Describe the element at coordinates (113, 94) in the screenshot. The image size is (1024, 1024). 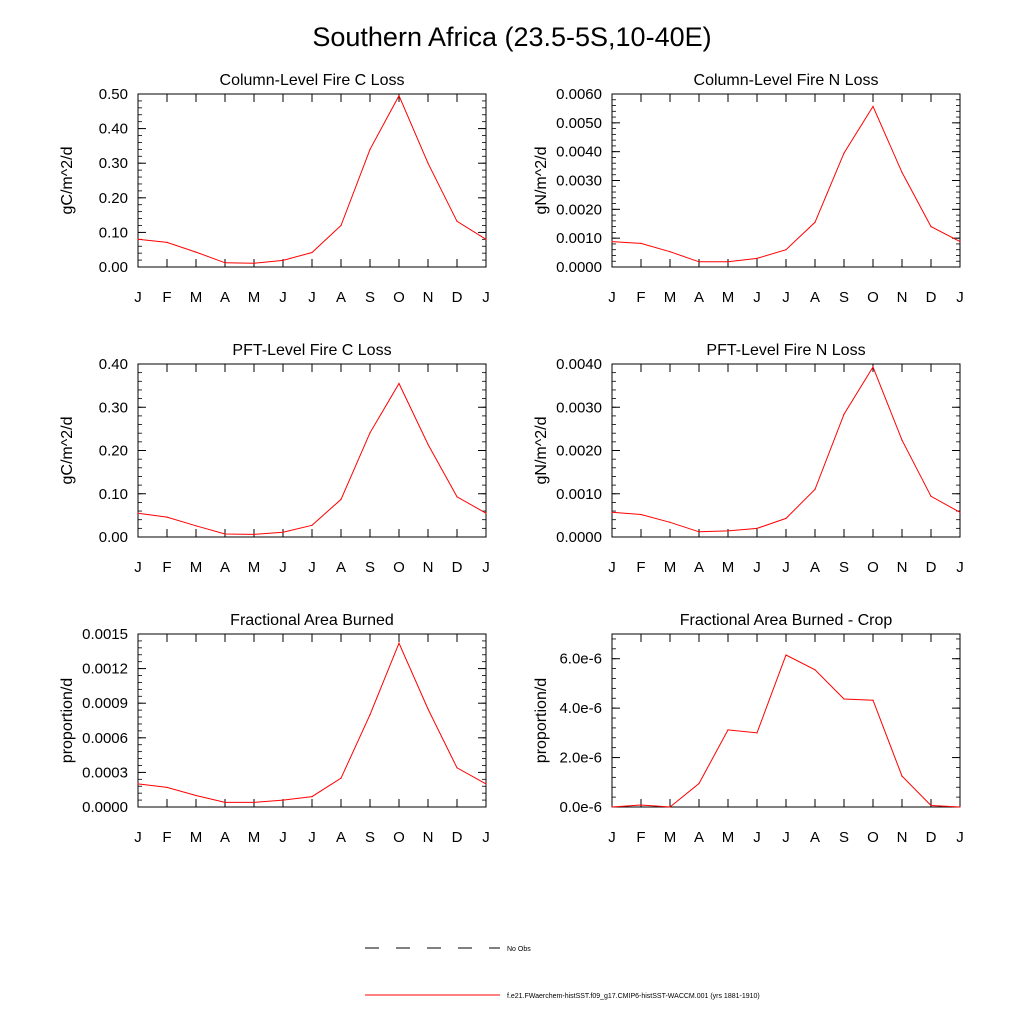
I see `y-tick-label: 0.50` at that location.